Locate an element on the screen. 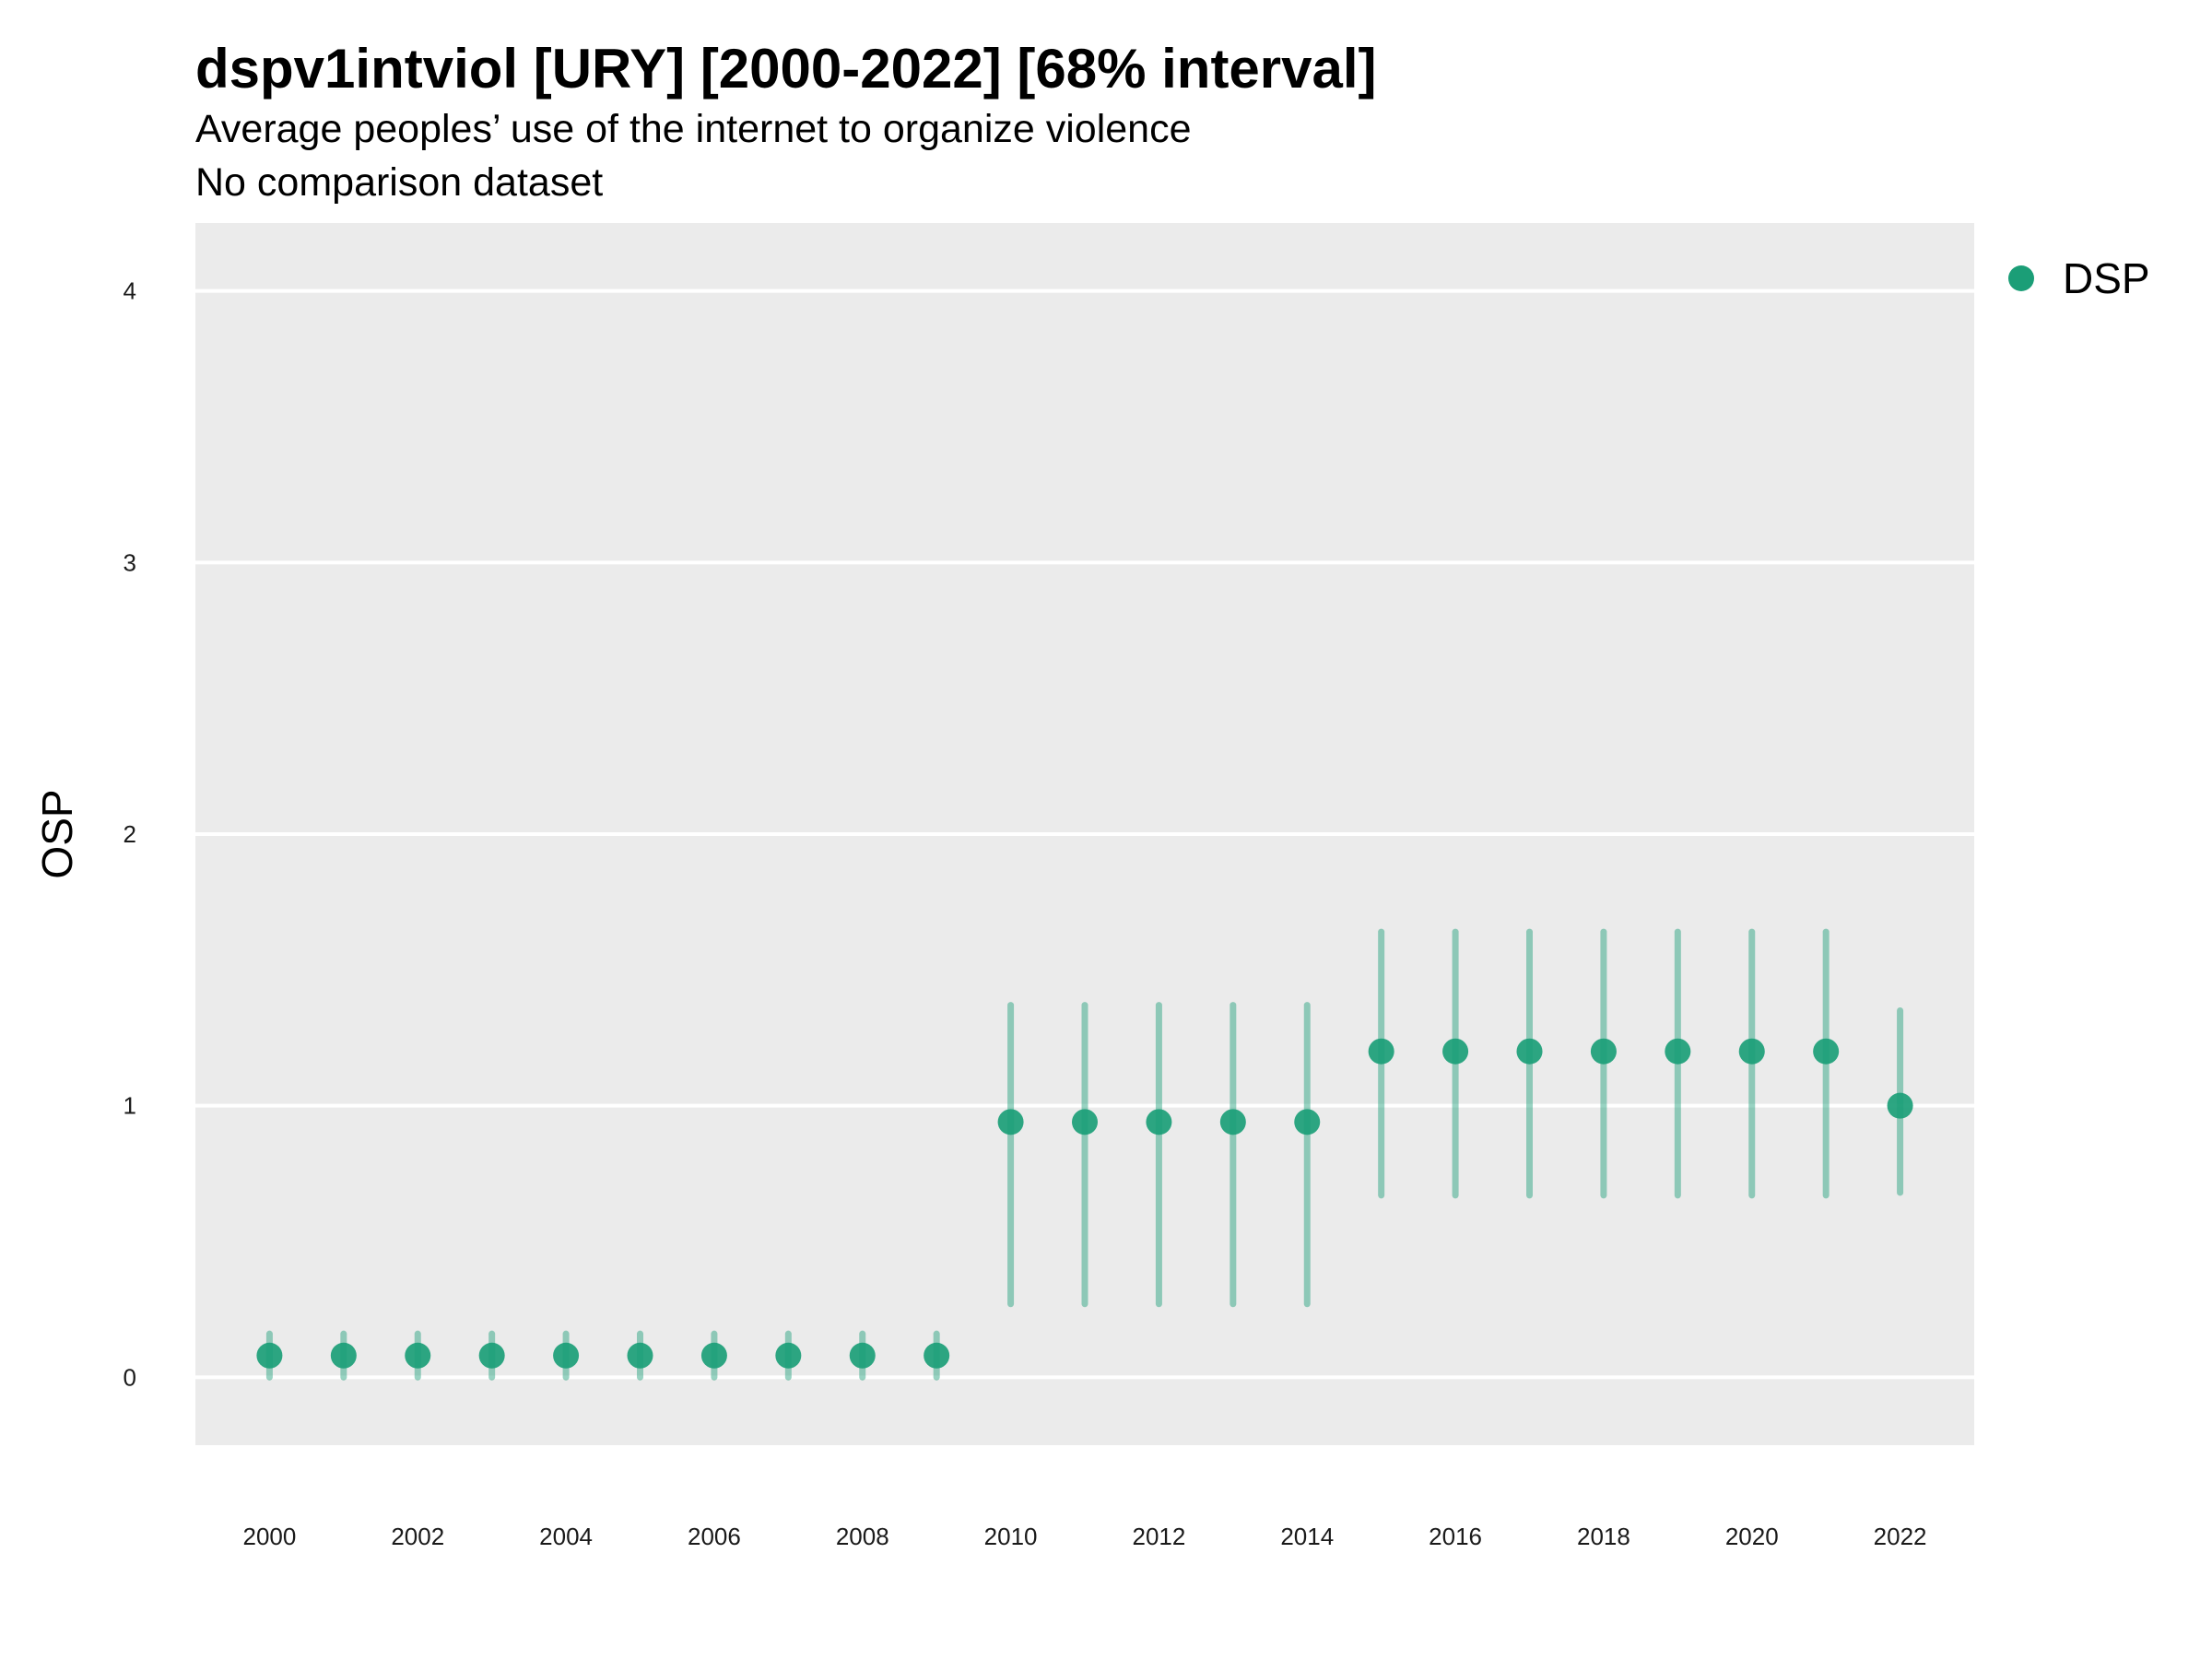 The width and height of the screenshot is (2212, 1659). data-point-2008 is located at coordinates (862, 1355).